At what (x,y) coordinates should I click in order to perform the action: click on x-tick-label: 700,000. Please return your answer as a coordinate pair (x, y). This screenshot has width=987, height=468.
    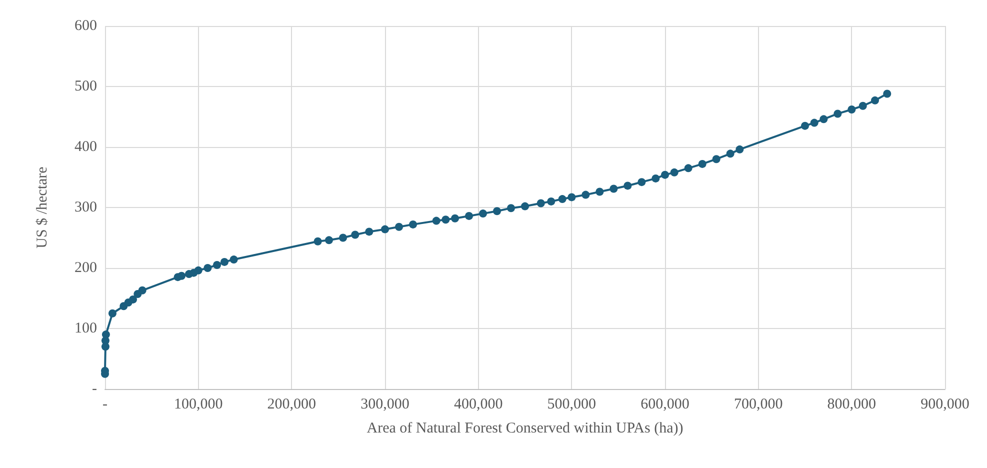
    Looking at the image, I should click on (758, 404).